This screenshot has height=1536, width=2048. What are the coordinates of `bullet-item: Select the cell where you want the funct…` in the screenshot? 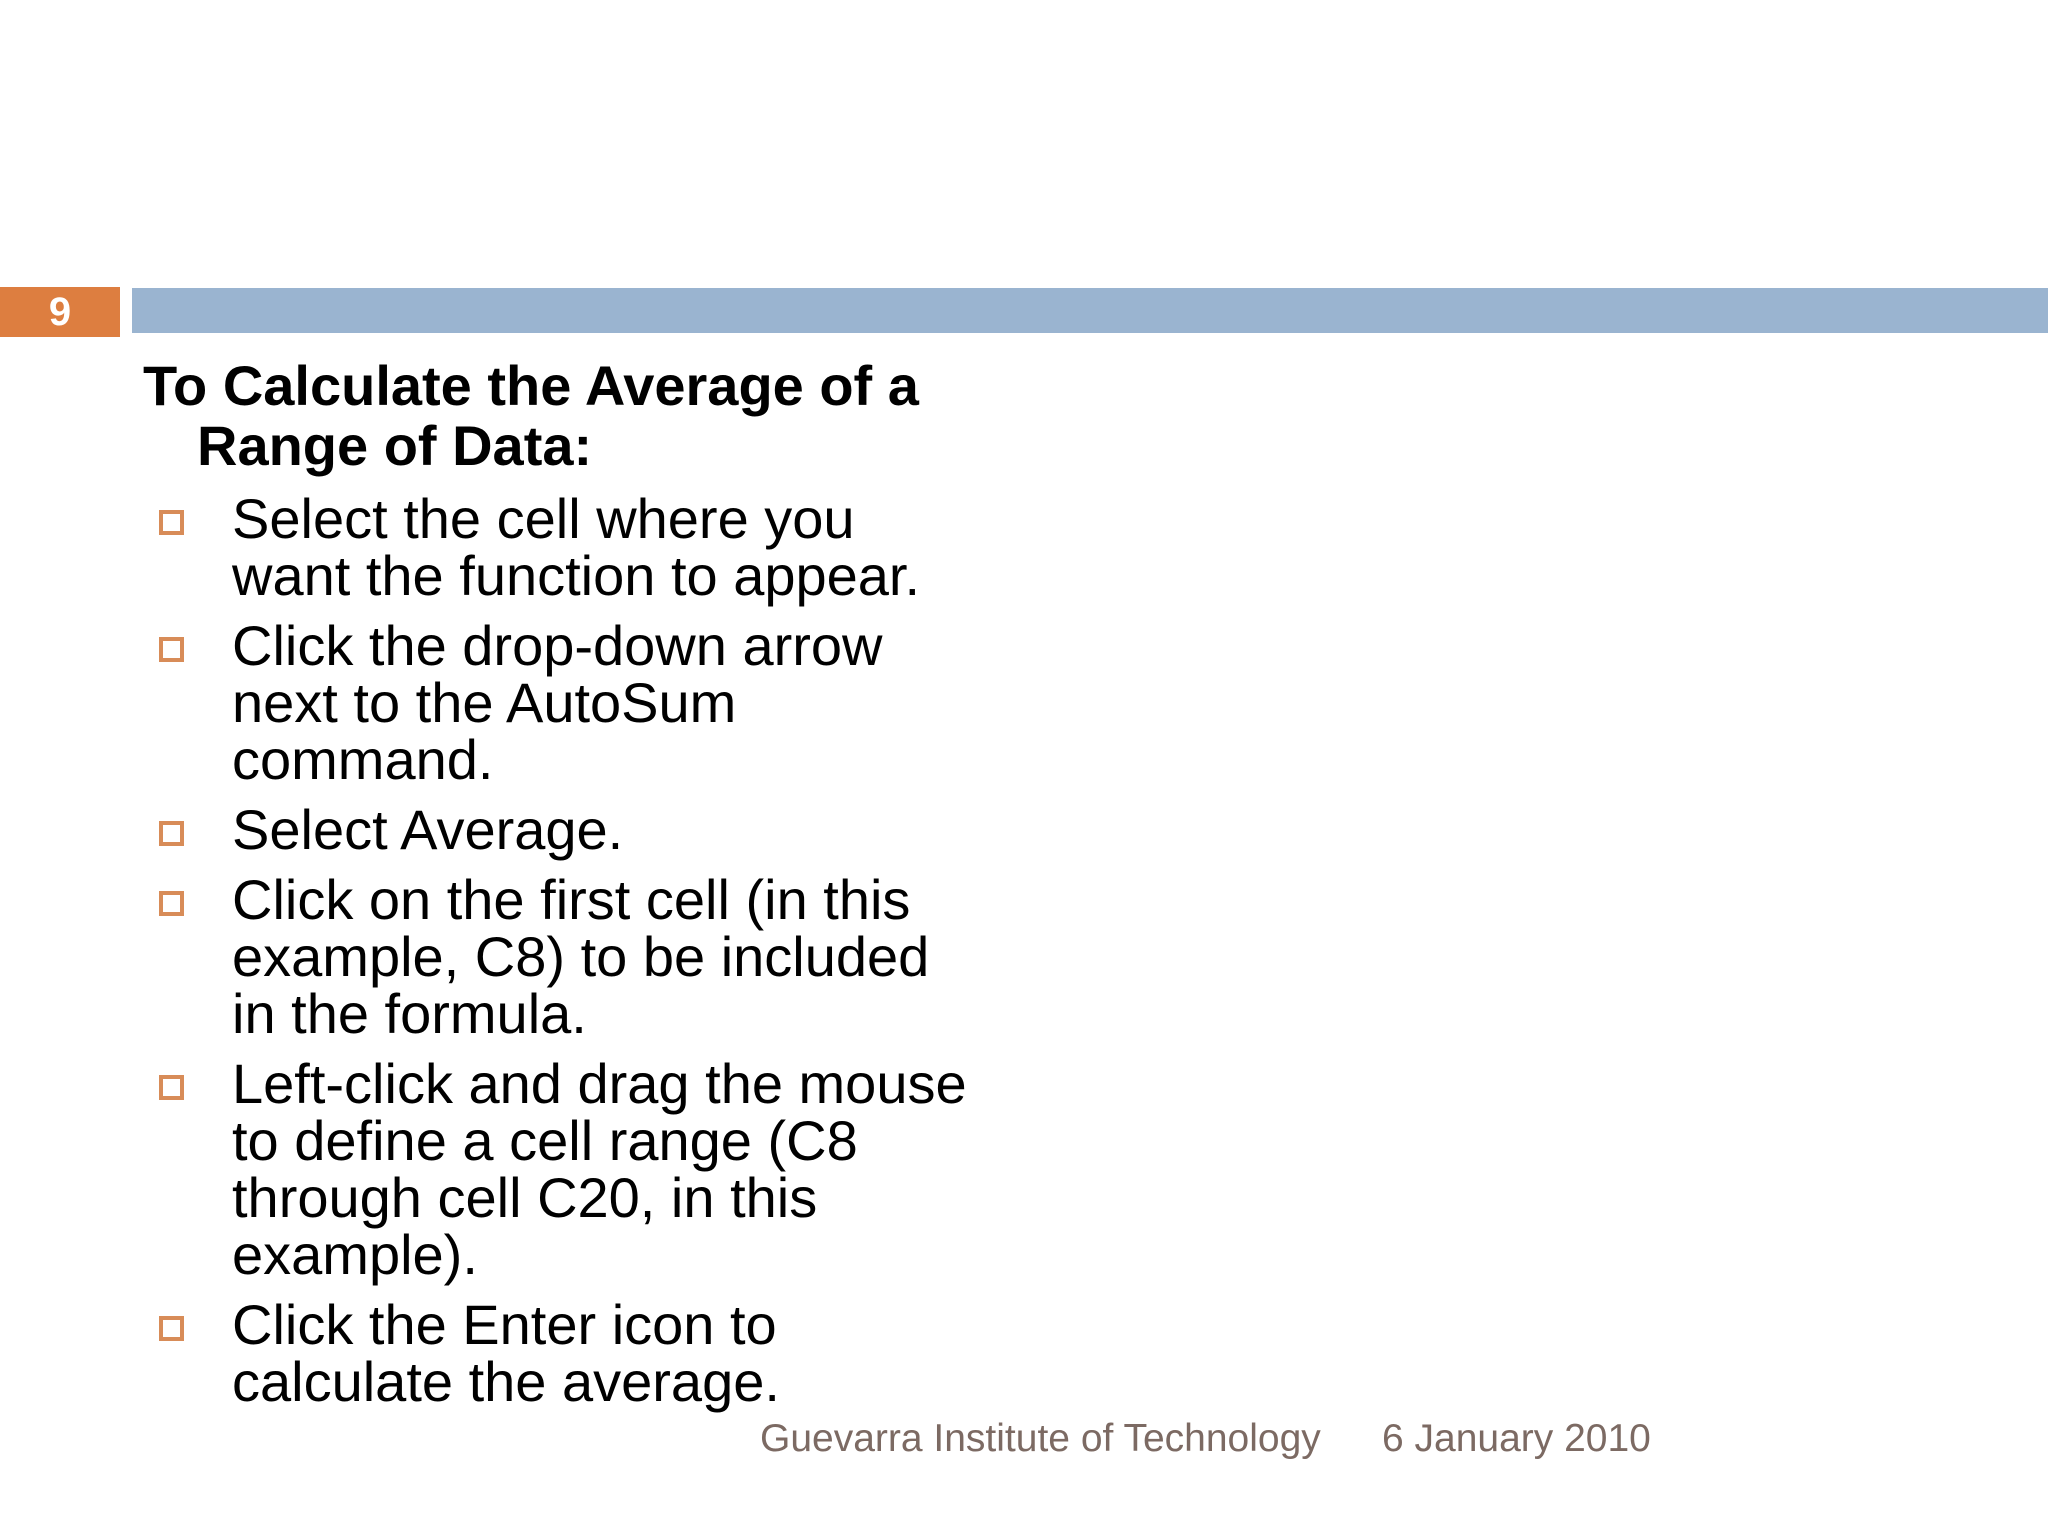 It's located at (633, 547).